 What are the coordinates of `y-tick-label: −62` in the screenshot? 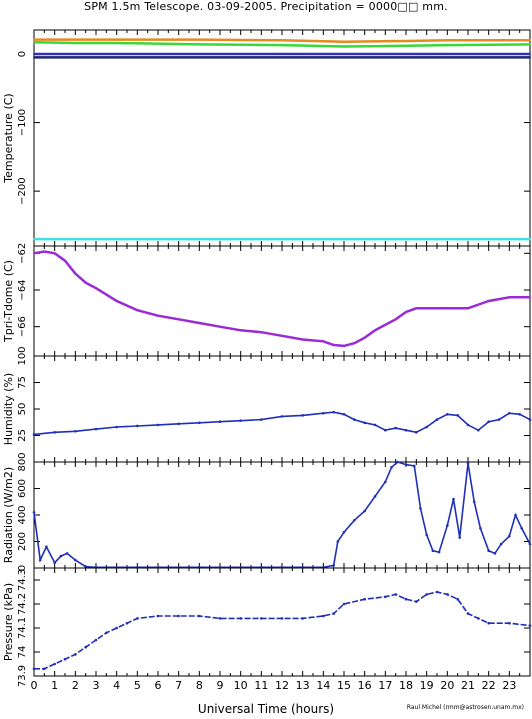 It's located at (22, 253).